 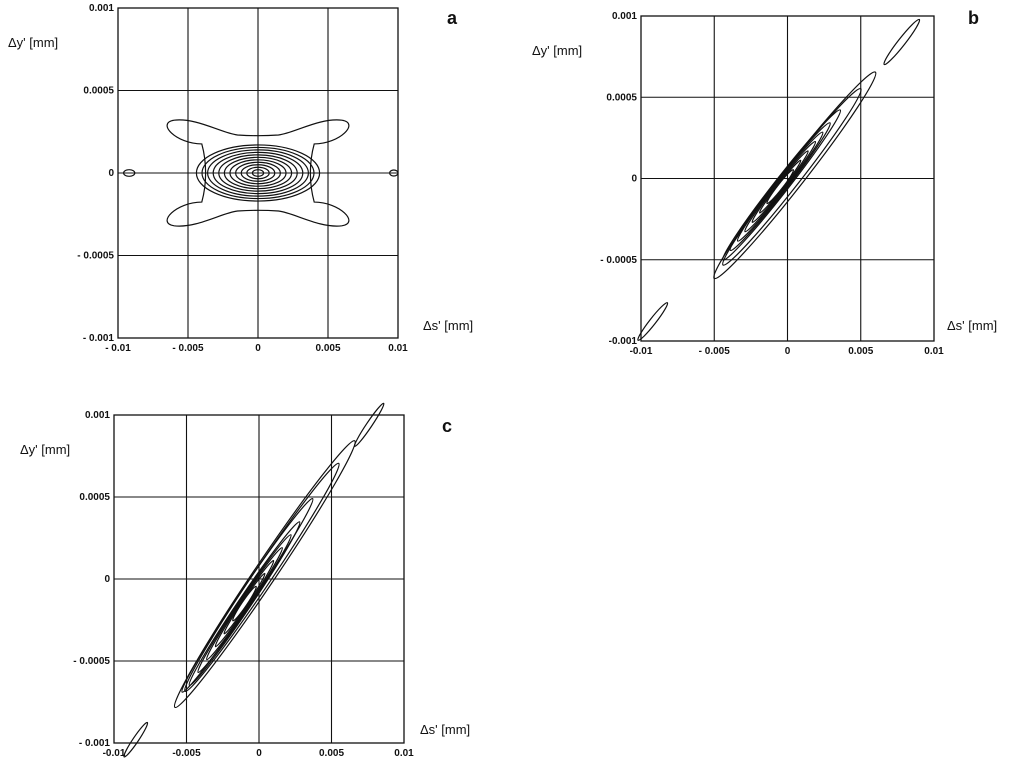 I want to click on y-tick-label-b: 0.0005, so click(x=621, y=97).